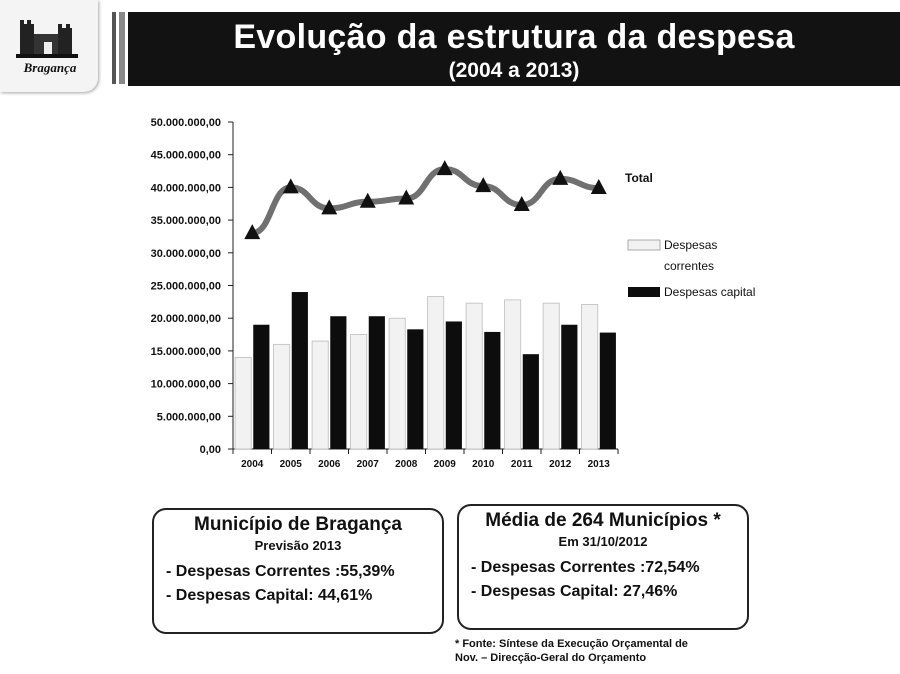 This screenshot has height=674, width=900. I want to click on y-tick-label: 30.000.000,00, so click(186, 254).